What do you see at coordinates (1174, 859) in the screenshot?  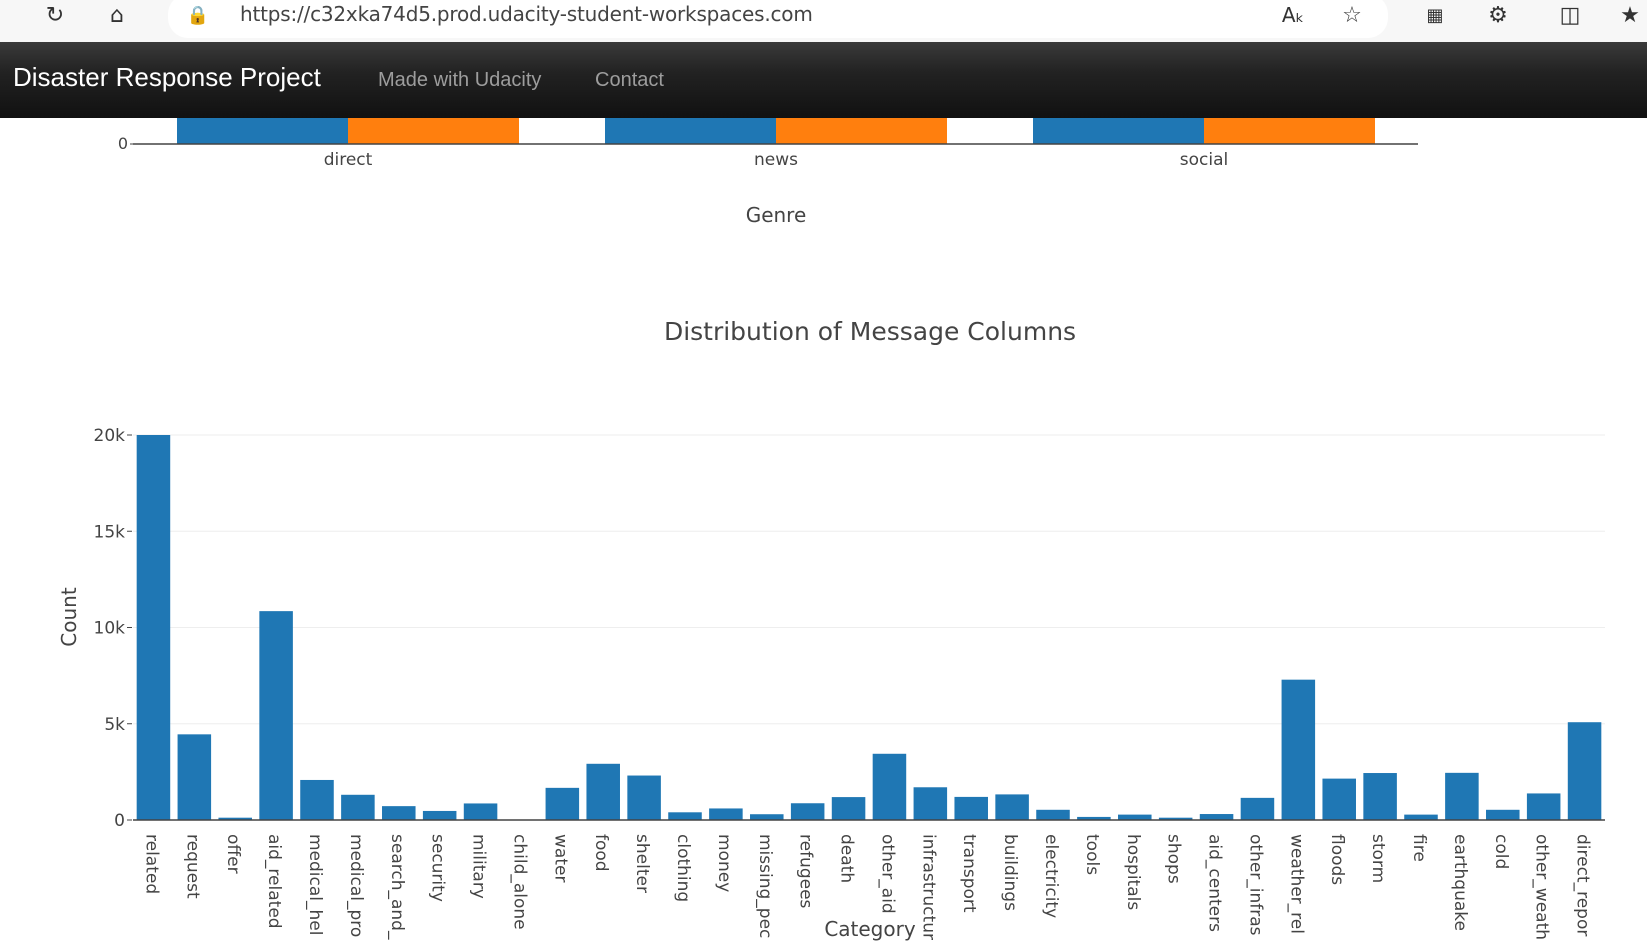 I see `xtick-label-shops: shops` at bounding box center [1174, 859].